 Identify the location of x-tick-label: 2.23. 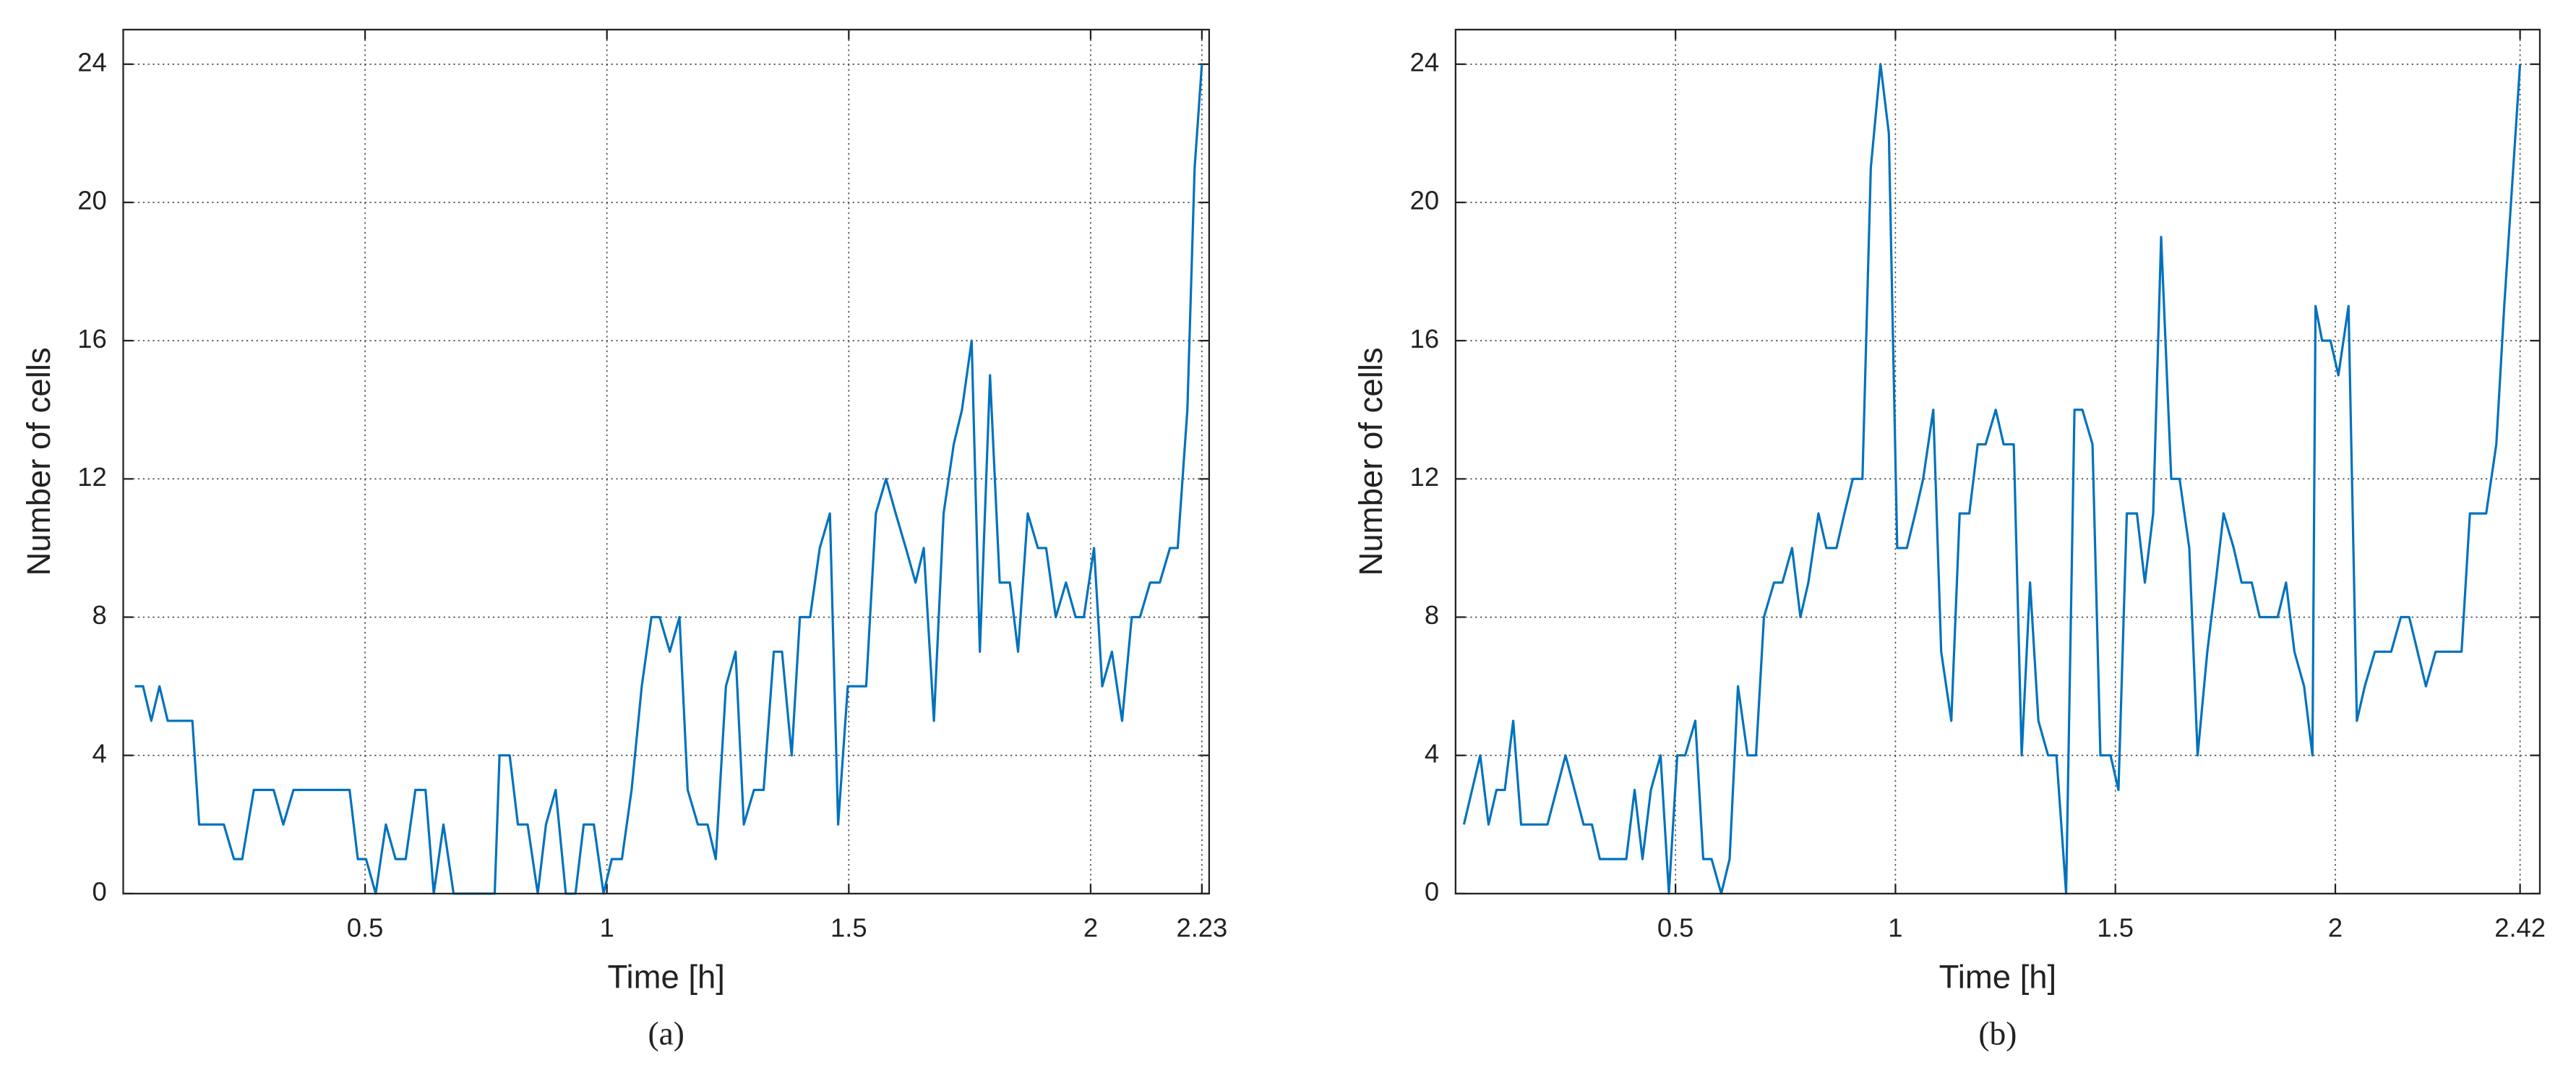
(1201, 928).